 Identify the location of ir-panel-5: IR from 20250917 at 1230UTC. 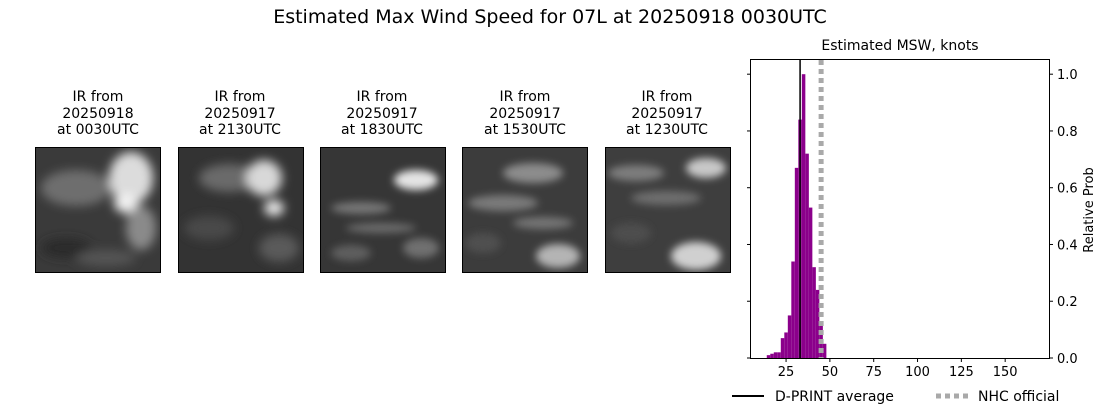
(667, 114).